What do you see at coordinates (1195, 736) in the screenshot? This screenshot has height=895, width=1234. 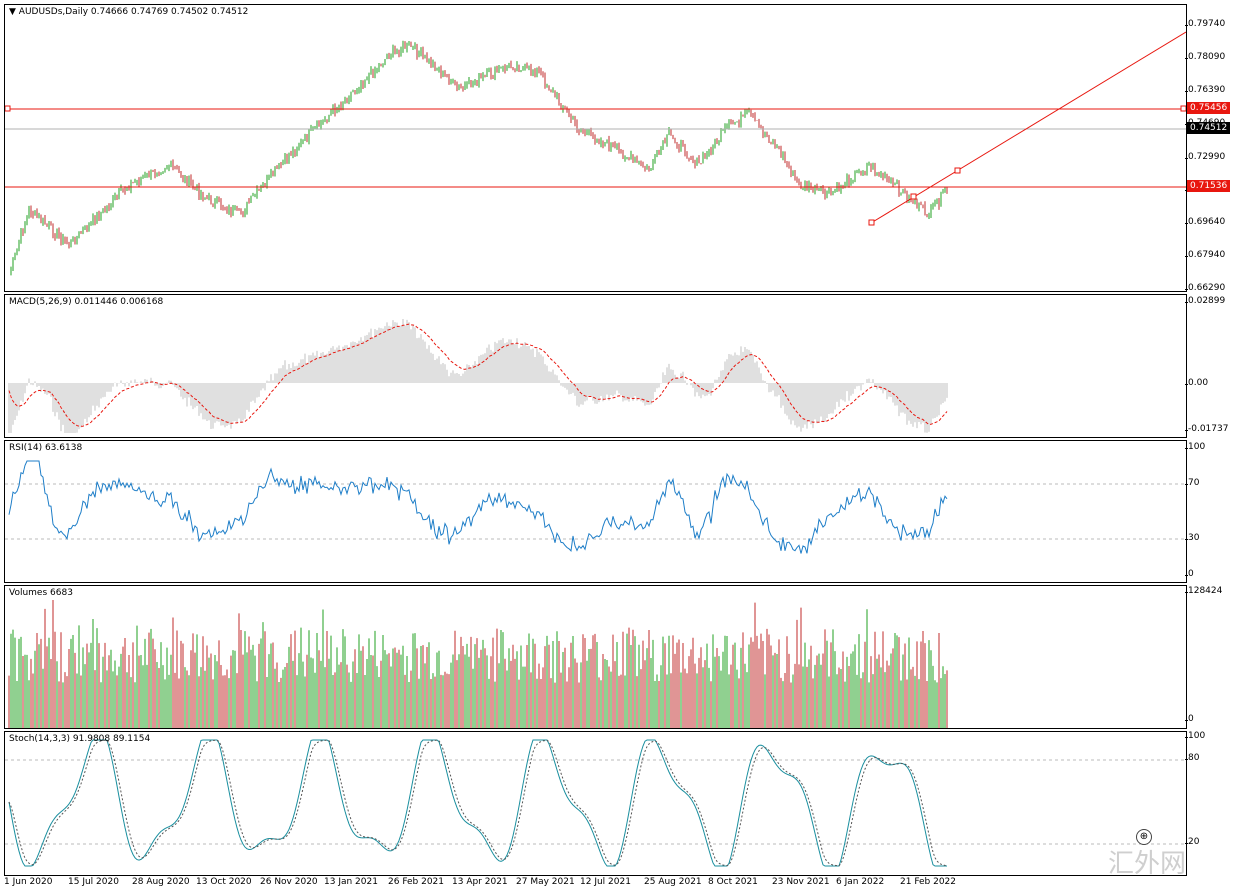 I see `stoch-tick: 100` at bounding box center [1195, 736].